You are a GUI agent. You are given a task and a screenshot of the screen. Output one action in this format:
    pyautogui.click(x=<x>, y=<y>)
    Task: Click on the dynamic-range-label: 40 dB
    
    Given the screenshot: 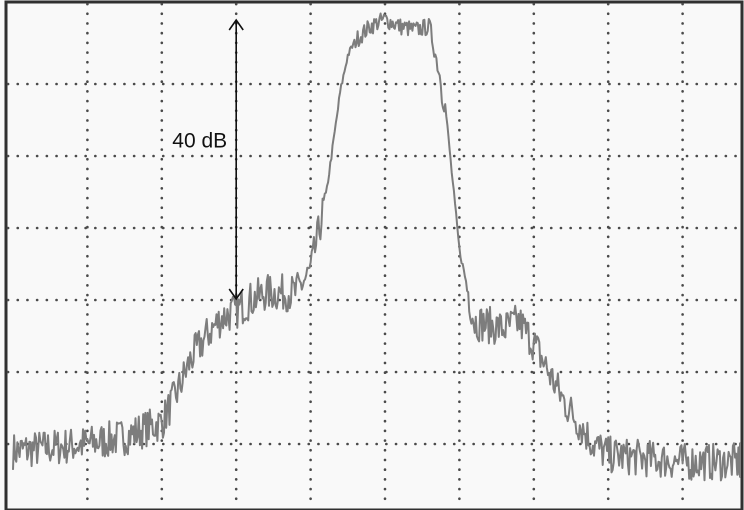 What is the action you would take?
    pyautogui.click(x=199, y=141)
    